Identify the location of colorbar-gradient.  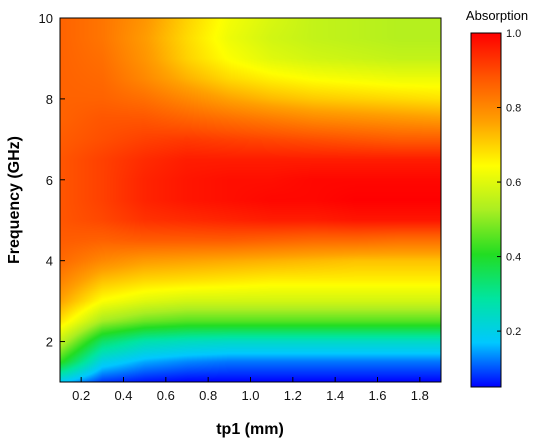
(486, 210).